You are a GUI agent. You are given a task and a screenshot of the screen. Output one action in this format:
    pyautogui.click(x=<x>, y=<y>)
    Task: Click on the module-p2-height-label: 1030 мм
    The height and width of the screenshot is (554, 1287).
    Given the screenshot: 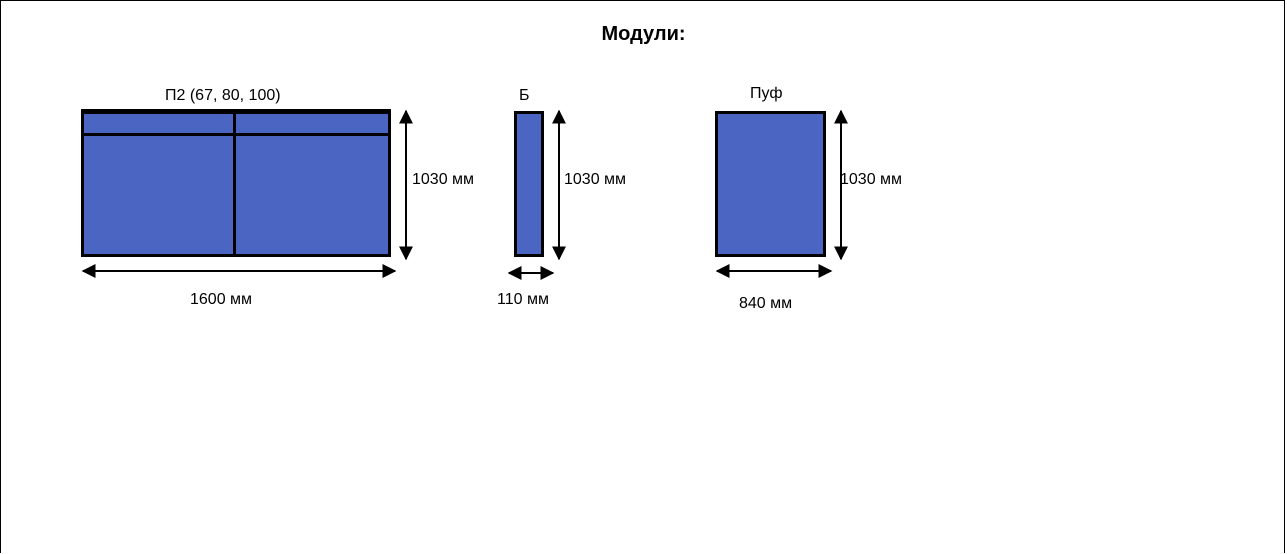 What is the action you would take?
    pyautogui.click(x=443, y=179)
    